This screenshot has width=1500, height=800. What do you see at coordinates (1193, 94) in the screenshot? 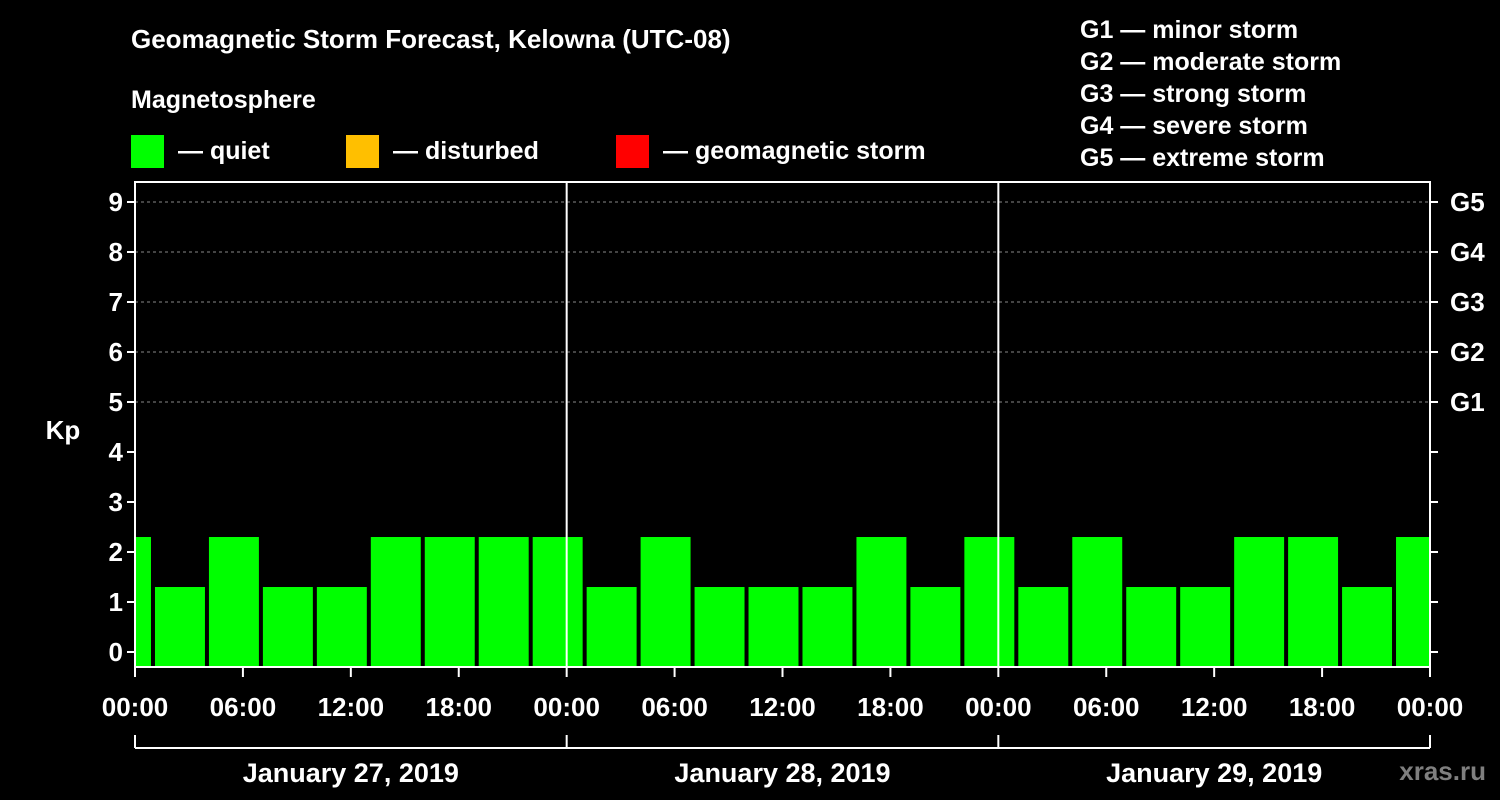
I see `storm-scale-g3: G3 — strong storm` at bounding box center [1193, 94].